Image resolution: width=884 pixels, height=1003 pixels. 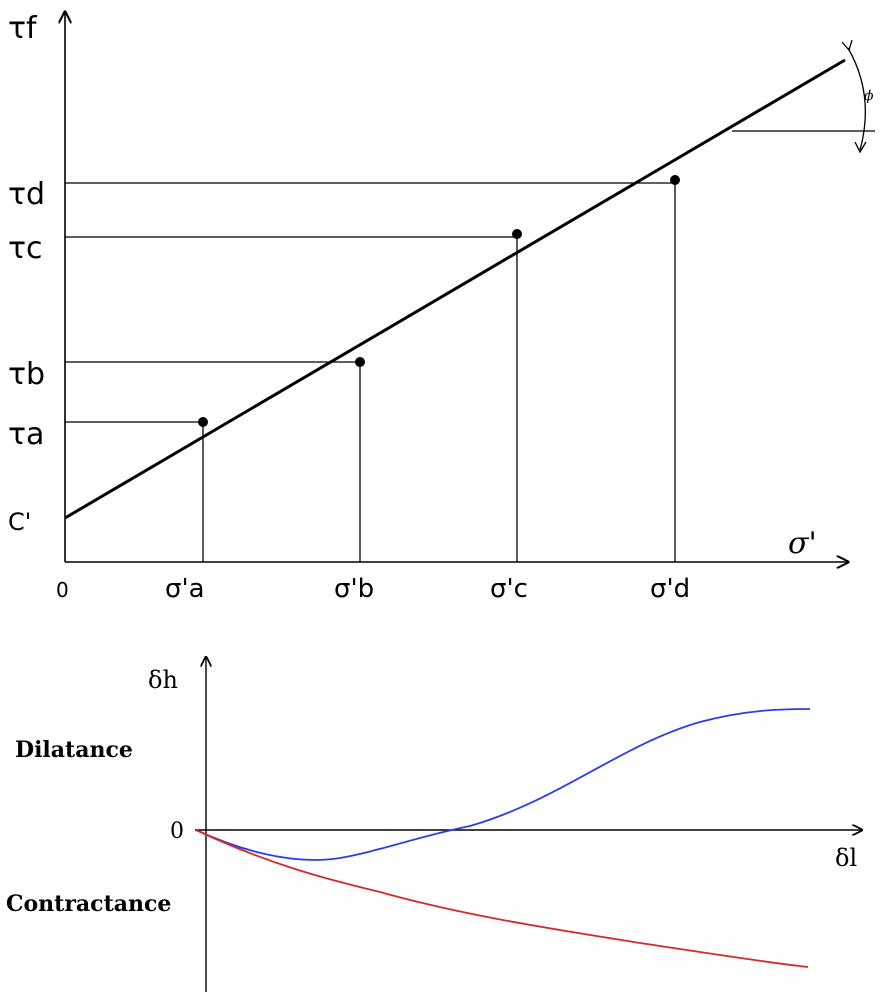 What do you see at coordinates (860, 147) in the screenshot?
I see `angle-arc-tick-bottom` at bounding box center [860, 147].